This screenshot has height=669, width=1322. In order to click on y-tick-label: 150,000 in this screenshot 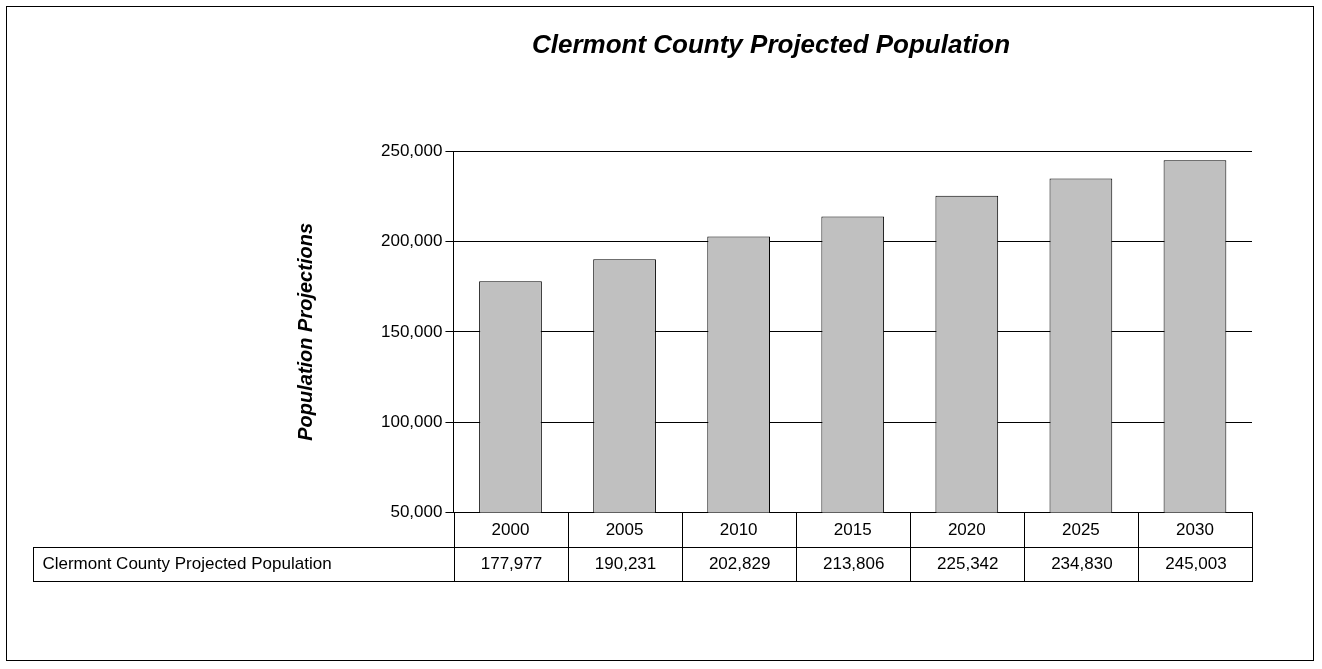, I will do `click(412, 331)`.